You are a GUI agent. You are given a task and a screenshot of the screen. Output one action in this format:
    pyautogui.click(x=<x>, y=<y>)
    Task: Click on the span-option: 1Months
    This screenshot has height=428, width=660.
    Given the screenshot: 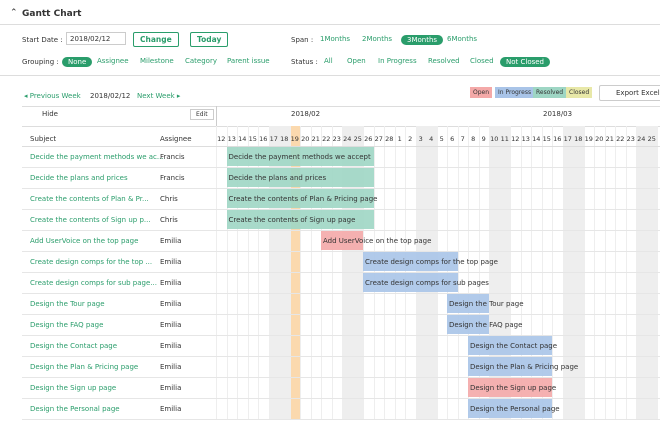 What is the action you would take?
    pyautogui.click(x=335, y=39)
    